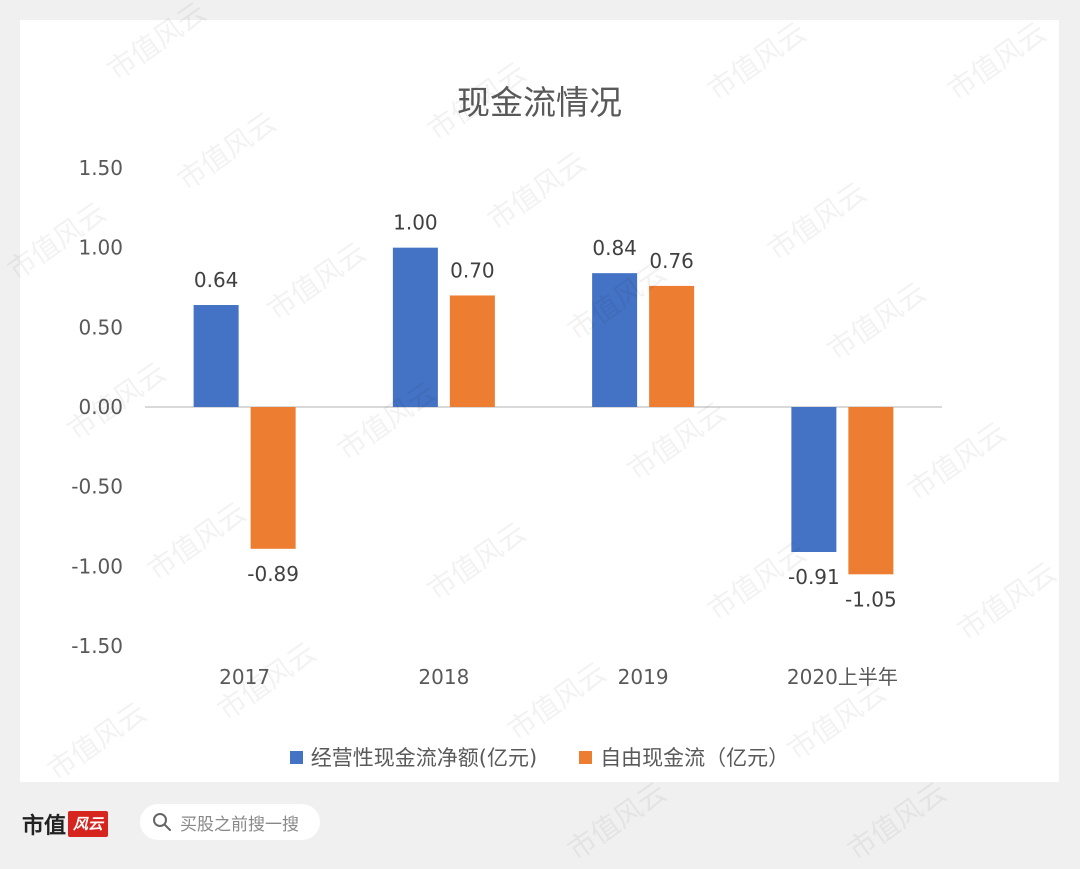 This screenshot has height=869, width=1080. Describe the element at coordinates (814, 577) in the screenshot. I see `data-label: -0.91` at that location.